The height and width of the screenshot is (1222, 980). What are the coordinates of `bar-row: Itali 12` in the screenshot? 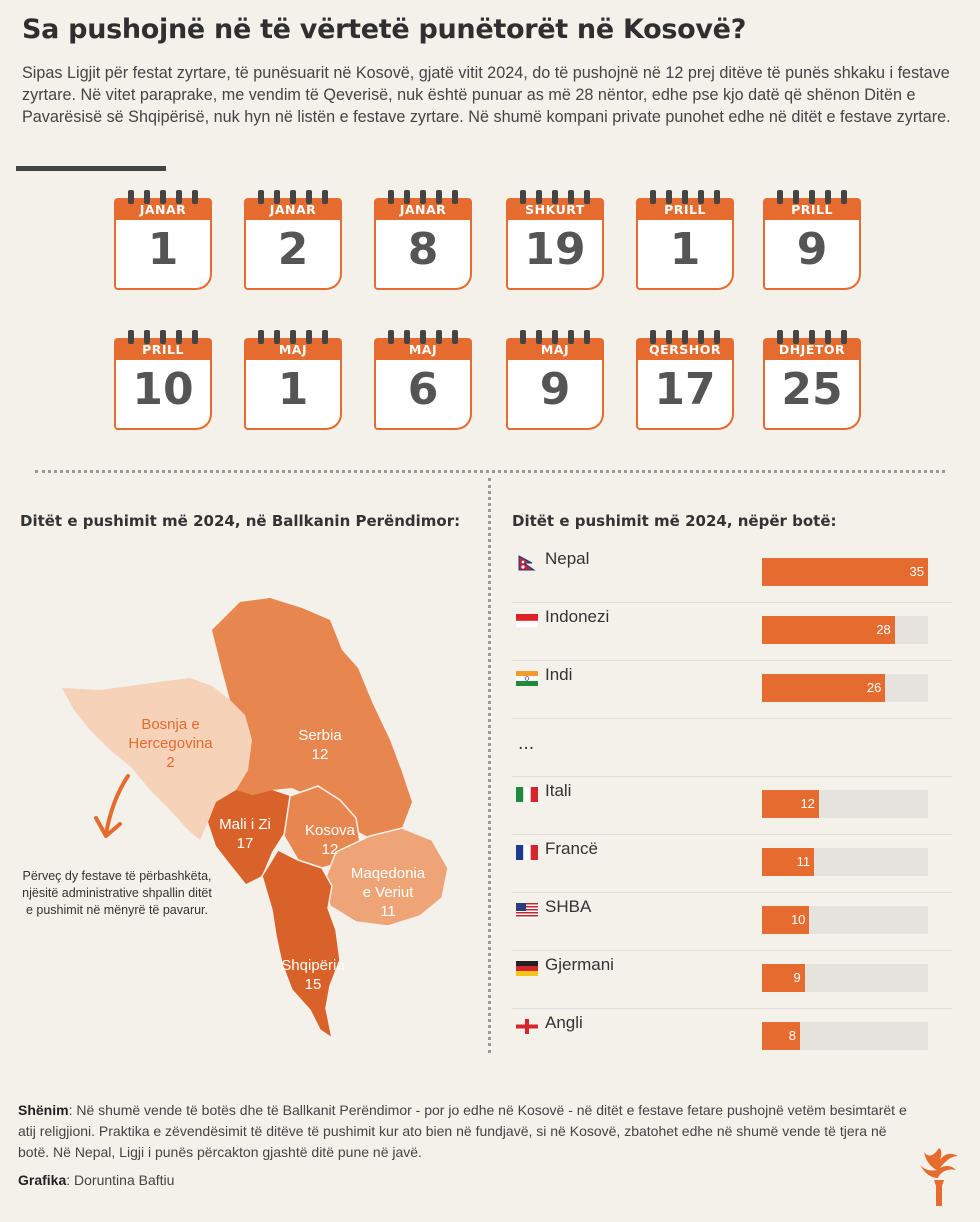 It's located at (732, 806).